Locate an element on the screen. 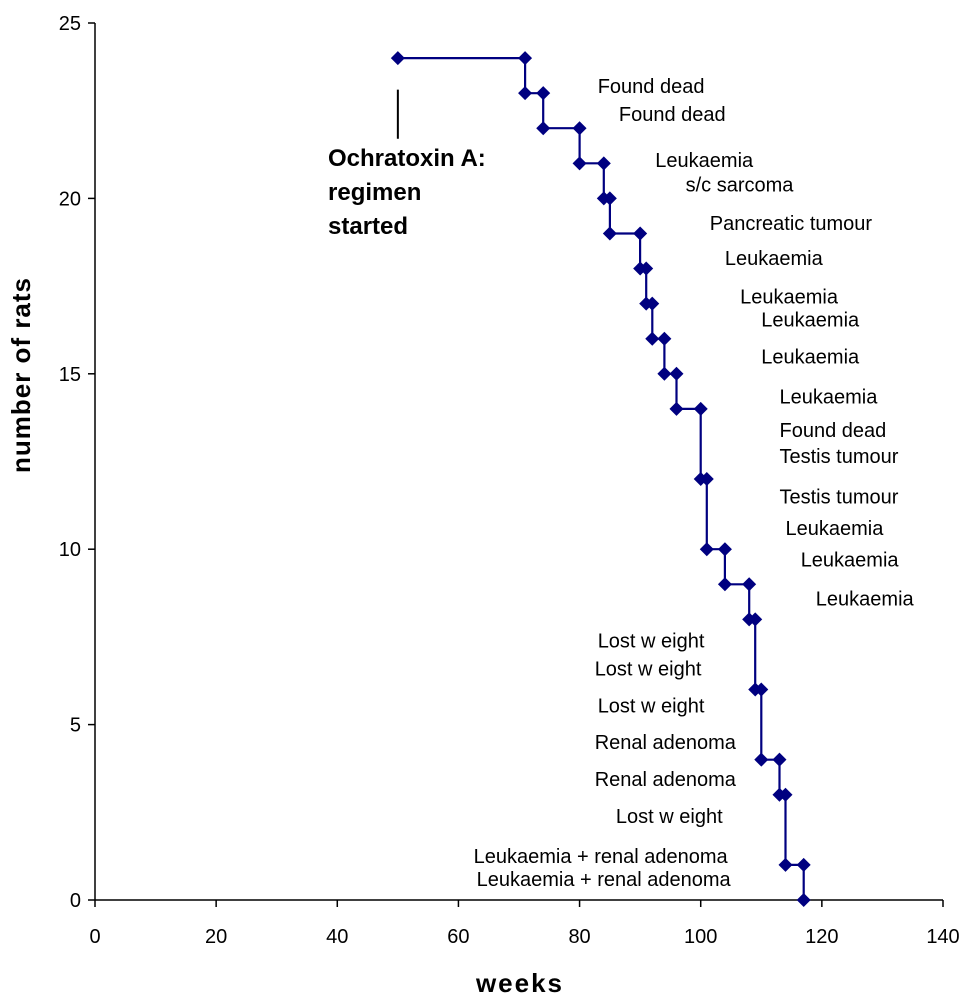  regimen-start-label: regimen is located at coordinates (374, 192).